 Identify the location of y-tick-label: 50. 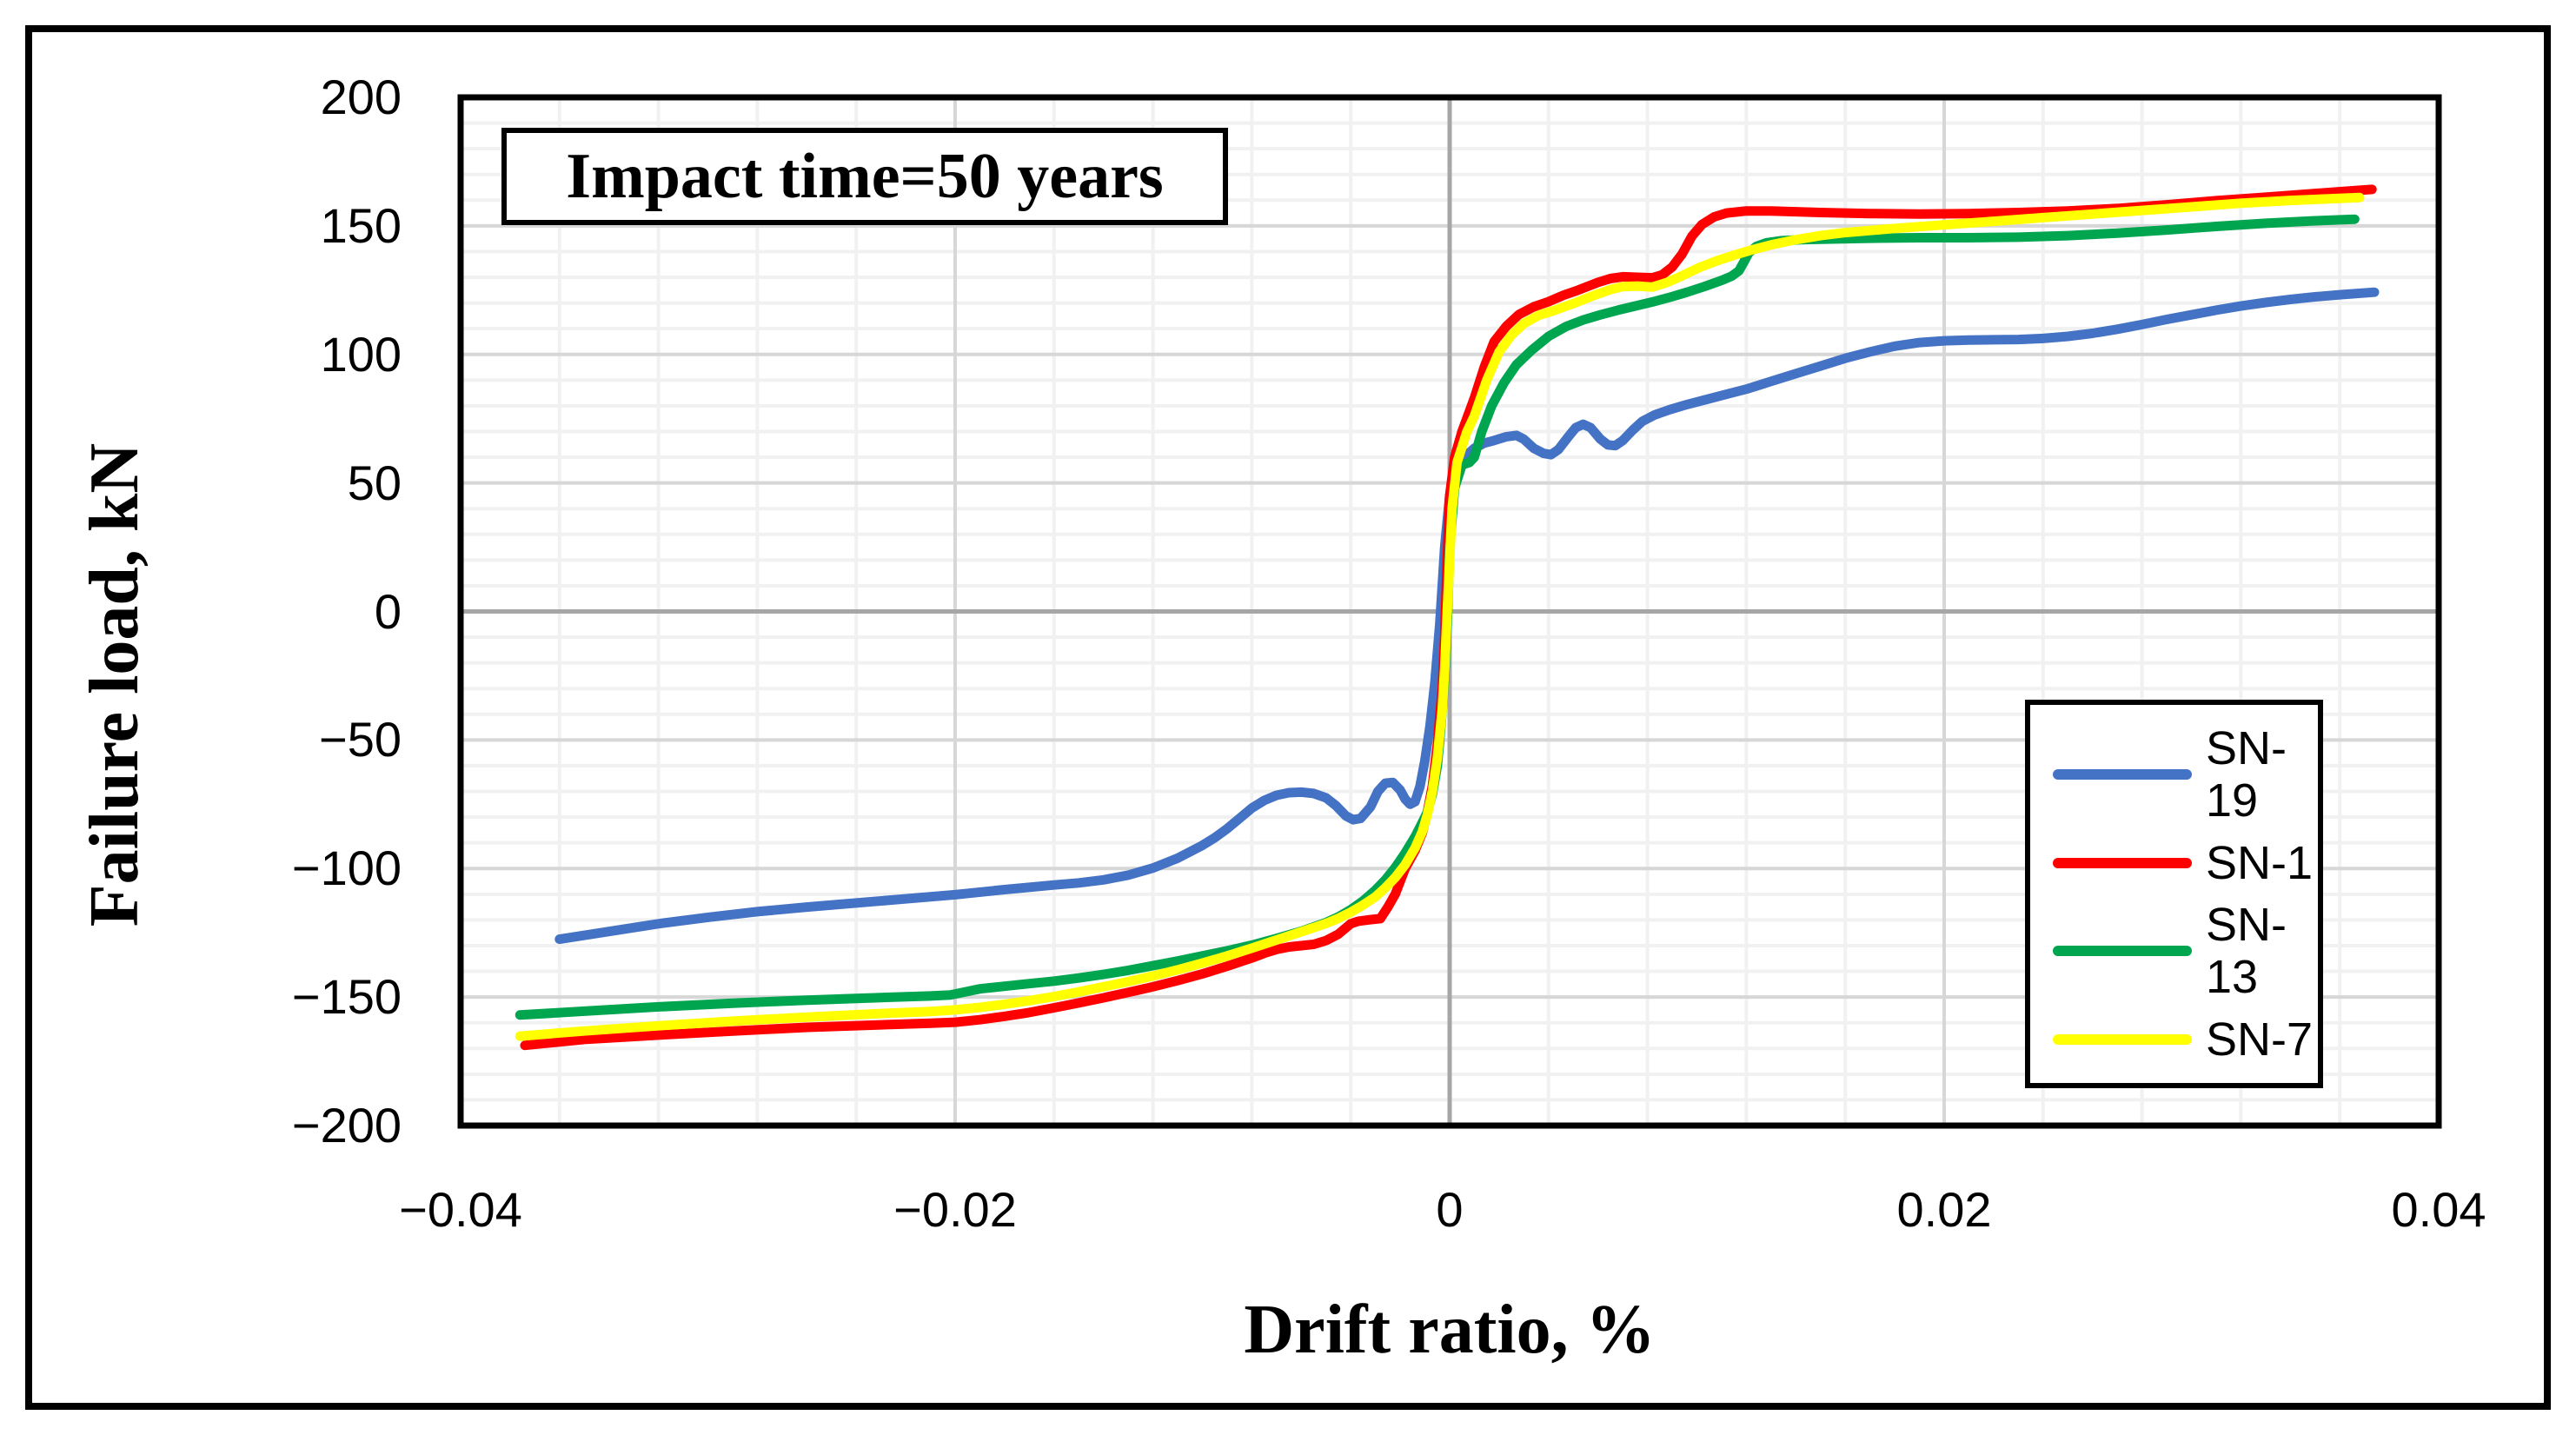
(374, 482).